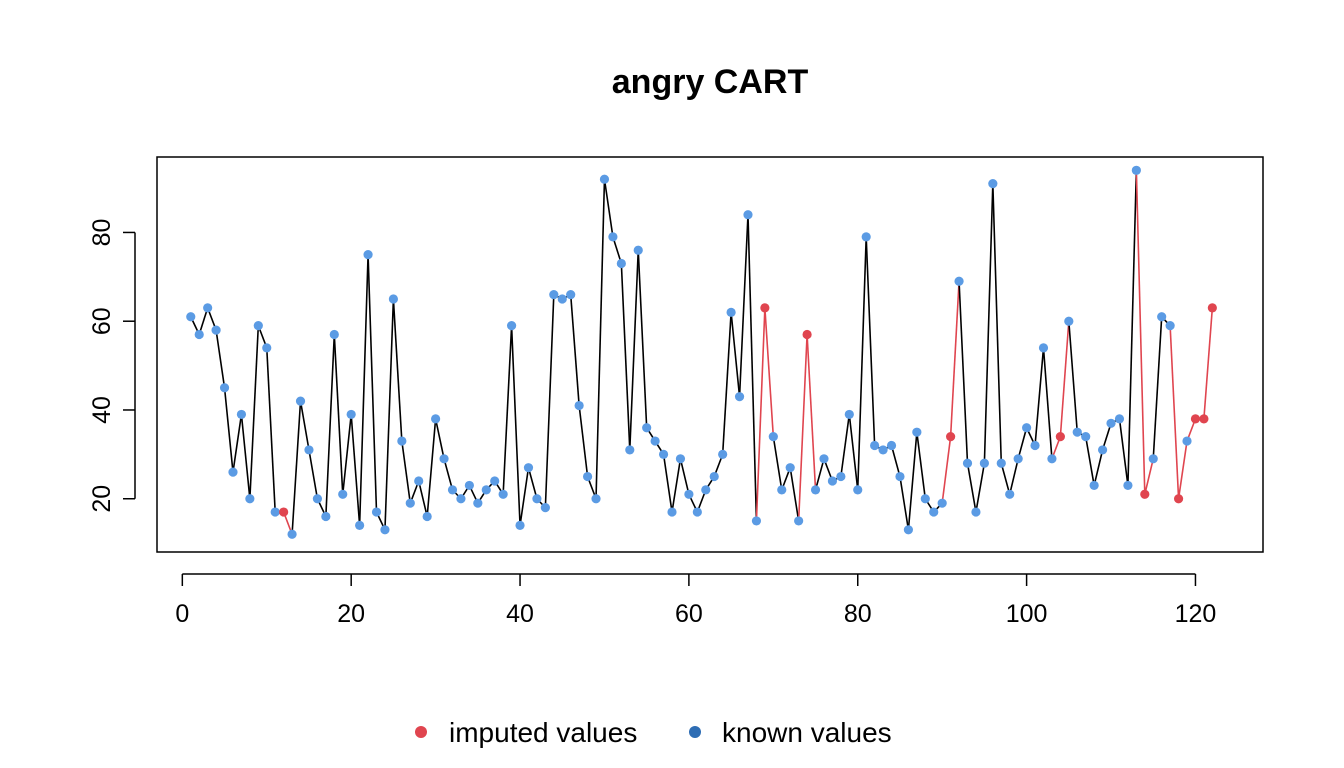 Image resolution: width=1344 pixels, height=768 pixels. Describe the element at coordinates (710, 82) in the screenshot. I see `chart-title: angry CART` at that location.